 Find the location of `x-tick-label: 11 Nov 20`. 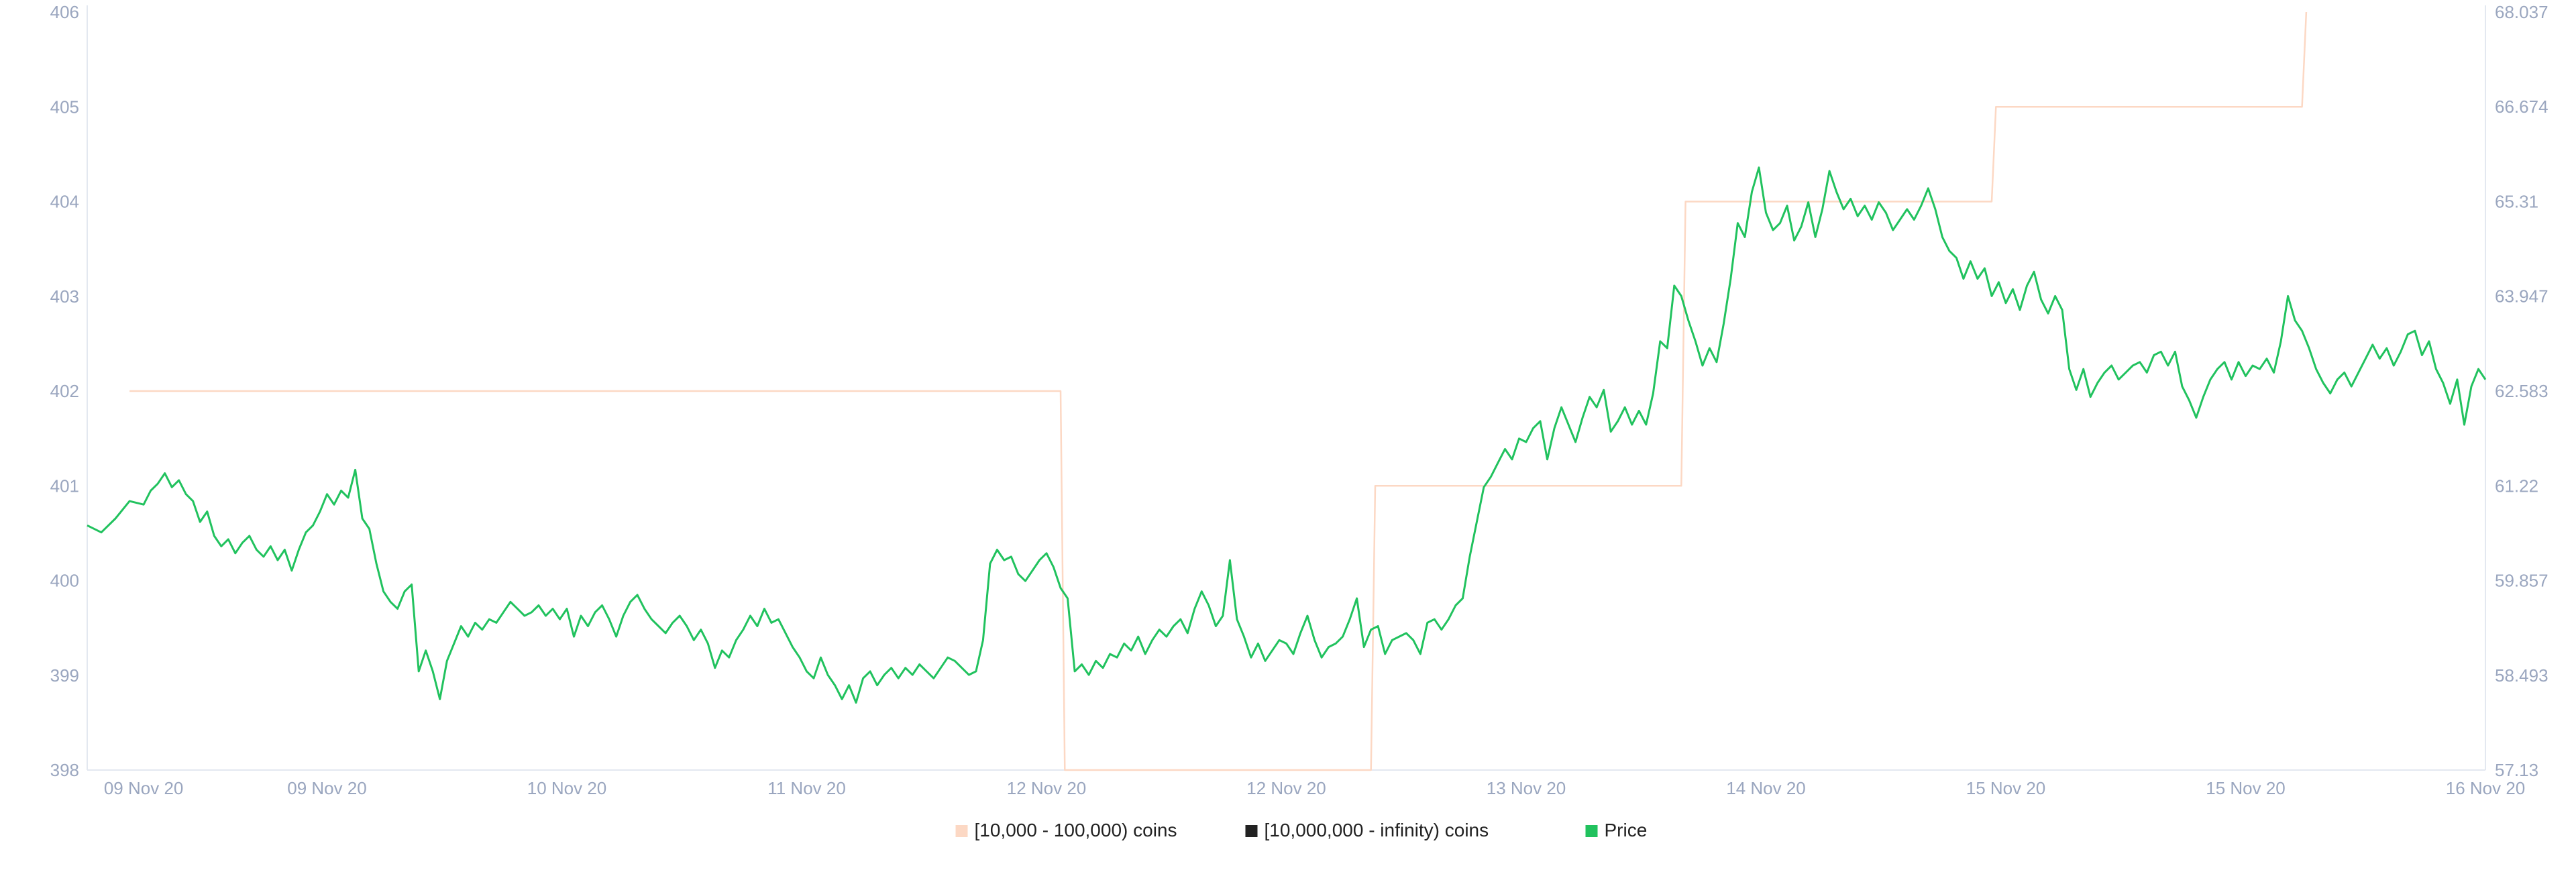

x-tick-label: 11 Nov 20 is located at coordinates (806, 788).